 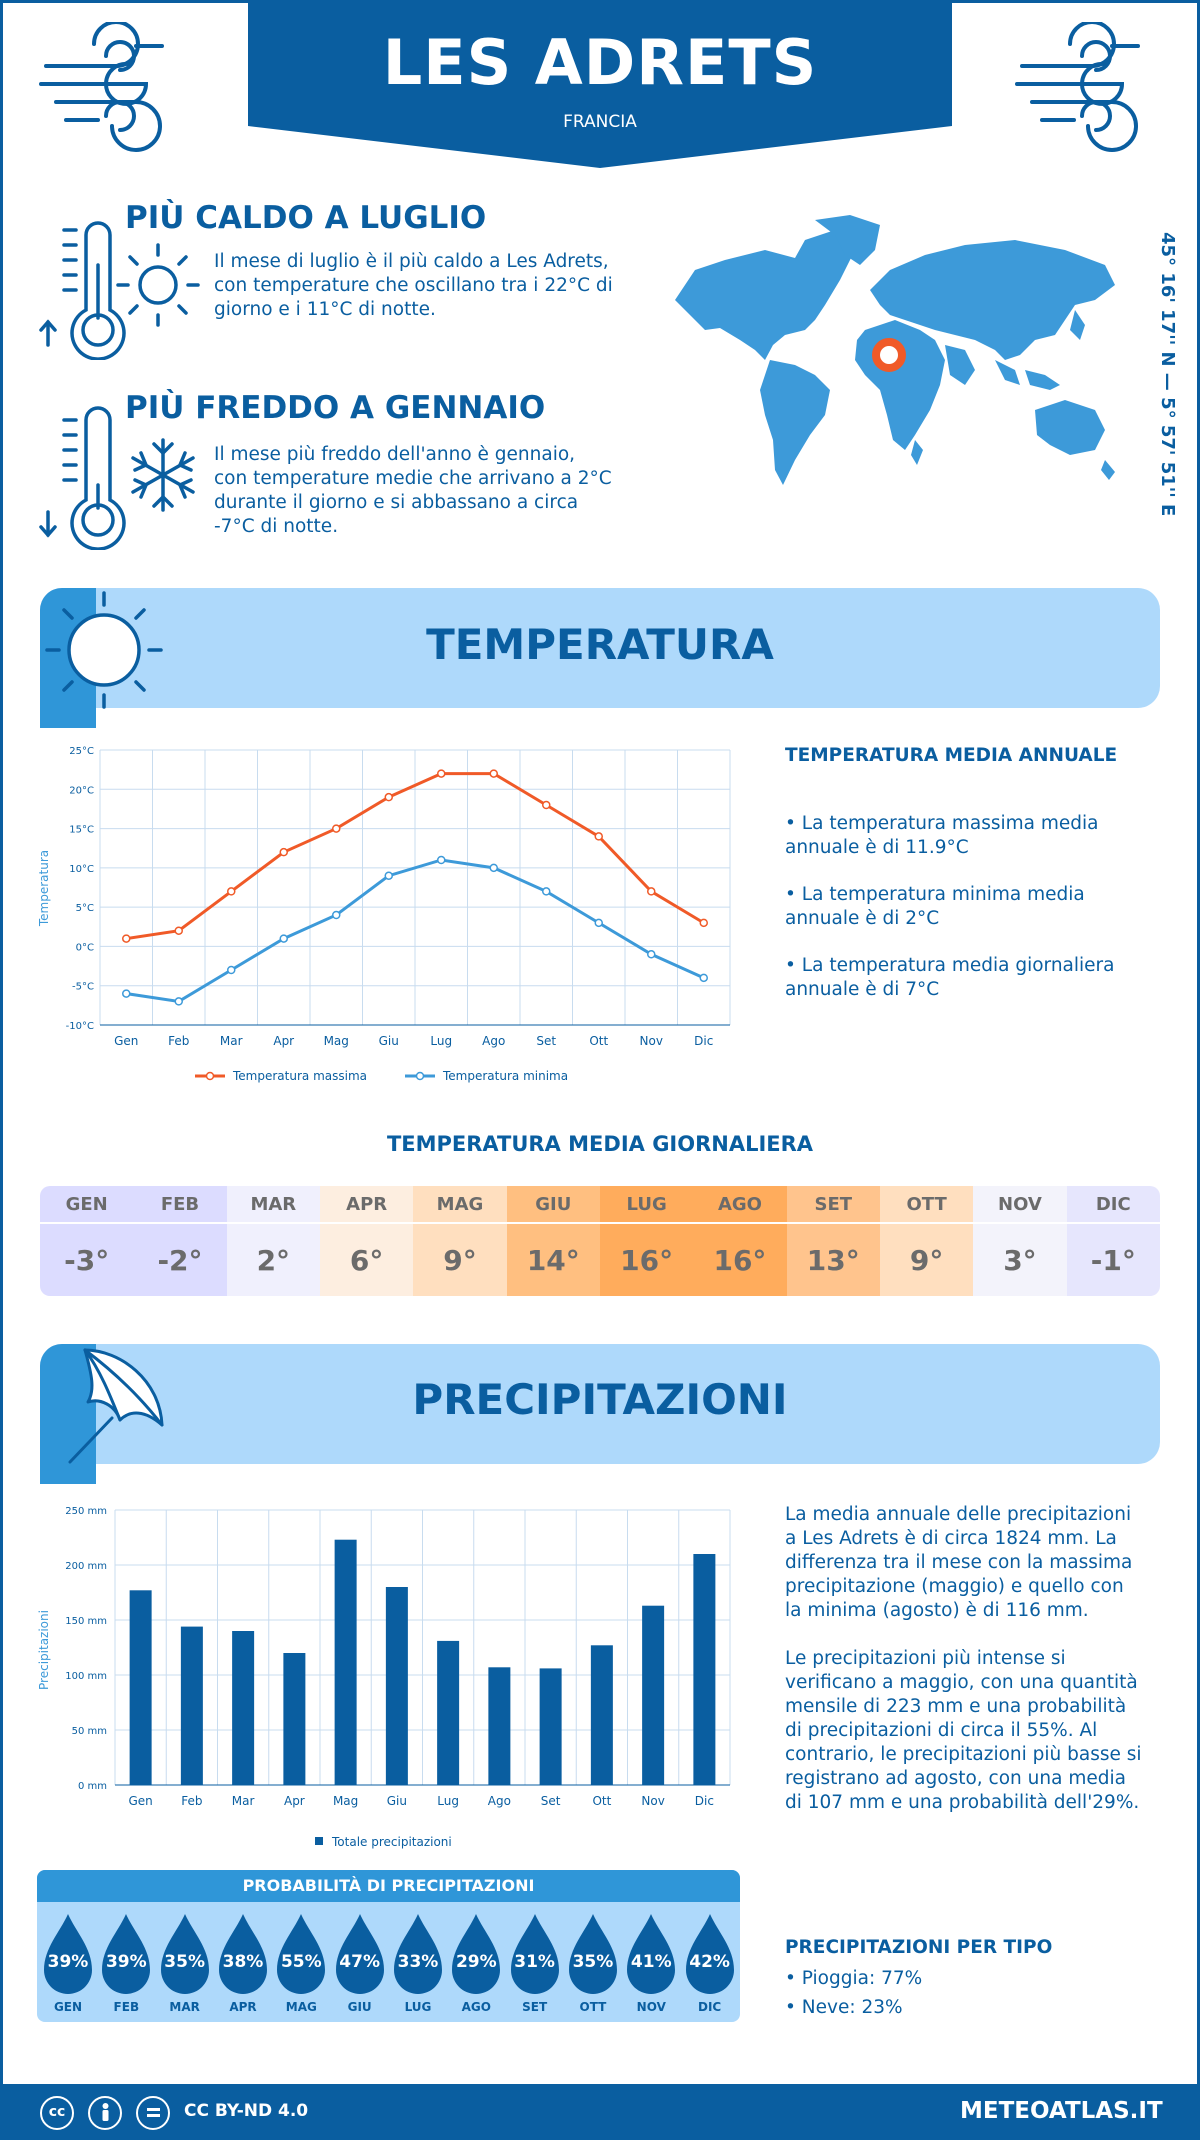 I want to click on annual-temp-title: TEMPERATURA MEDIA ANNUALE, so click(x=951, y=755).